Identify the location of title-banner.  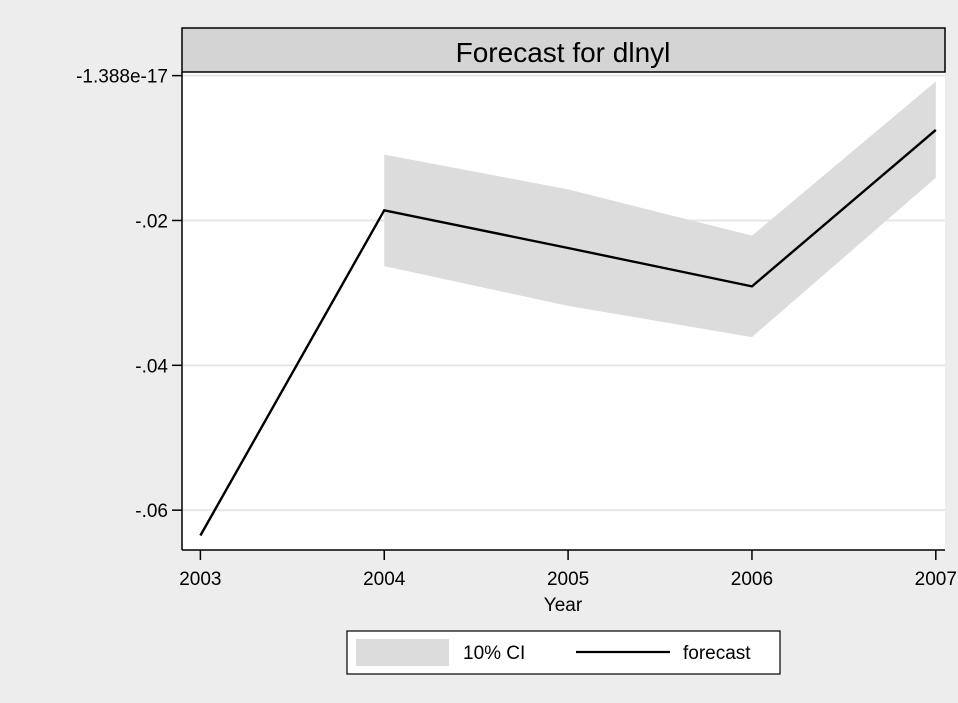
(563, 50).